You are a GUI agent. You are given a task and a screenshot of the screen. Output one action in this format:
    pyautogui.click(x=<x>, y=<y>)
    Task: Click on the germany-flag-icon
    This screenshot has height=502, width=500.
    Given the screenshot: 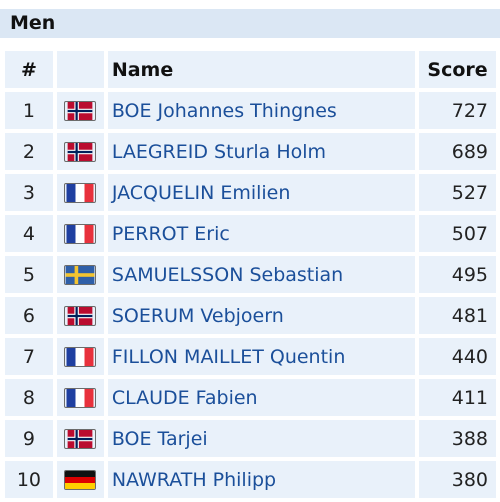 What is the action you would take?
    pyautogui.click(x=80, y=480)
    